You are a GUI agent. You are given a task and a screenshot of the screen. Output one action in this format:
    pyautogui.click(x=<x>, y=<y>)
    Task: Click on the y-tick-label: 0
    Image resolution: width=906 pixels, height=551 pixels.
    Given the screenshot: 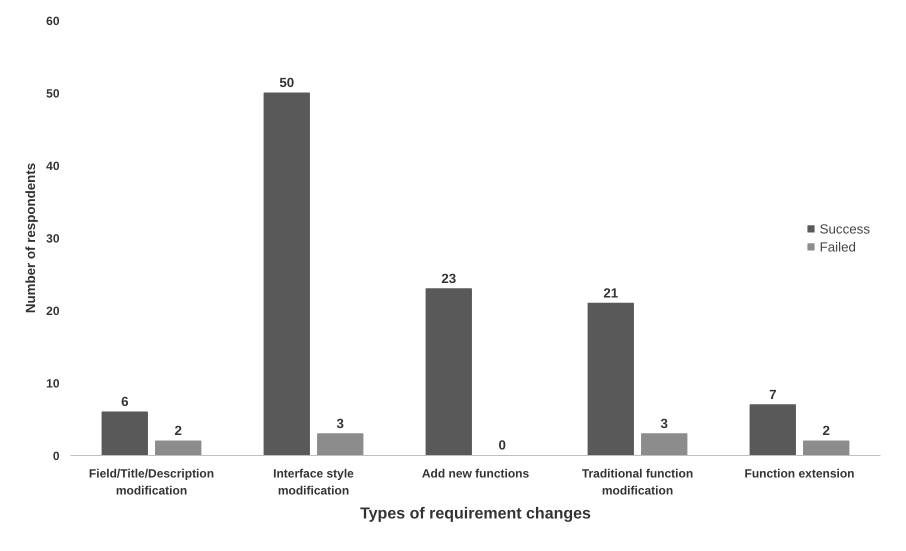 What is the action you would take?
    pyautogui.click(x=56, y=456)
    